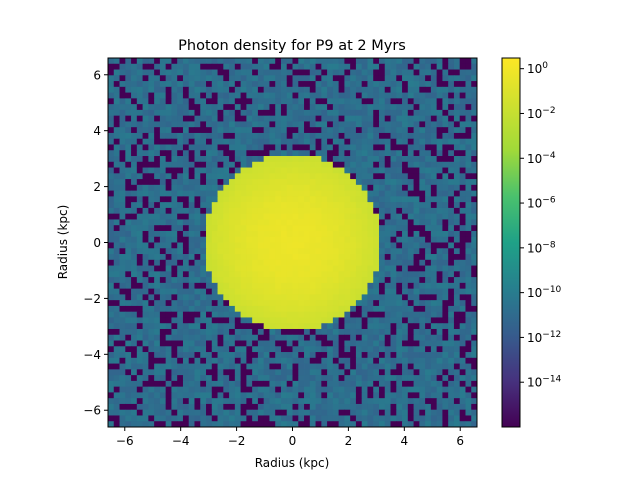  Describe the element at coordinates (404, 441) in the screenshot. I see `x-tick-label: 4` at that location.